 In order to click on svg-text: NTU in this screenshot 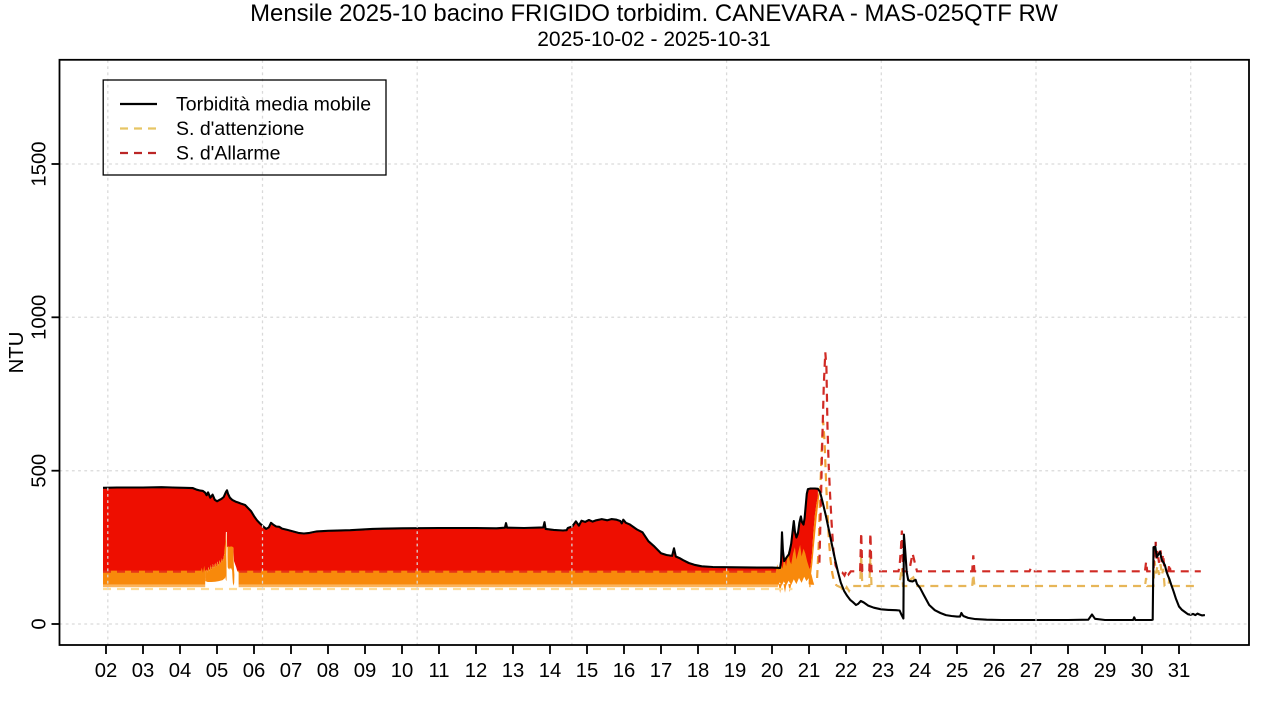, I will do `click(17, 353)`.